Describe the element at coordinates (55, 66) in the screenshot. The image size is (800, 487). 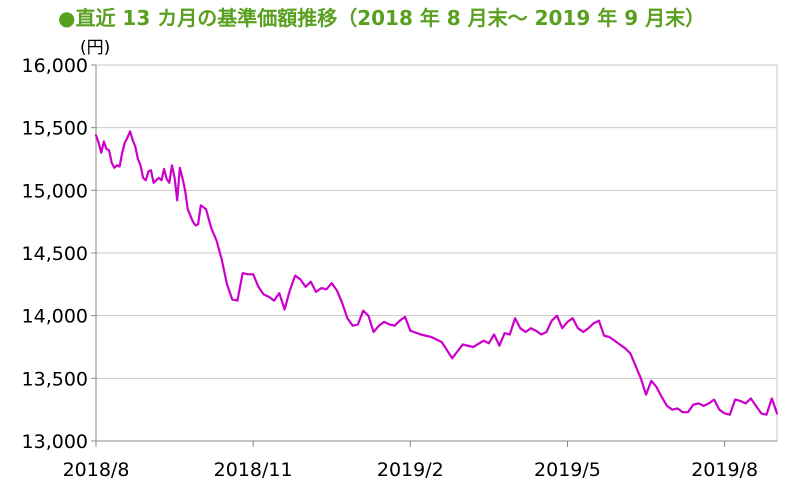
I see `y-tick-label: 16,000` at that location.